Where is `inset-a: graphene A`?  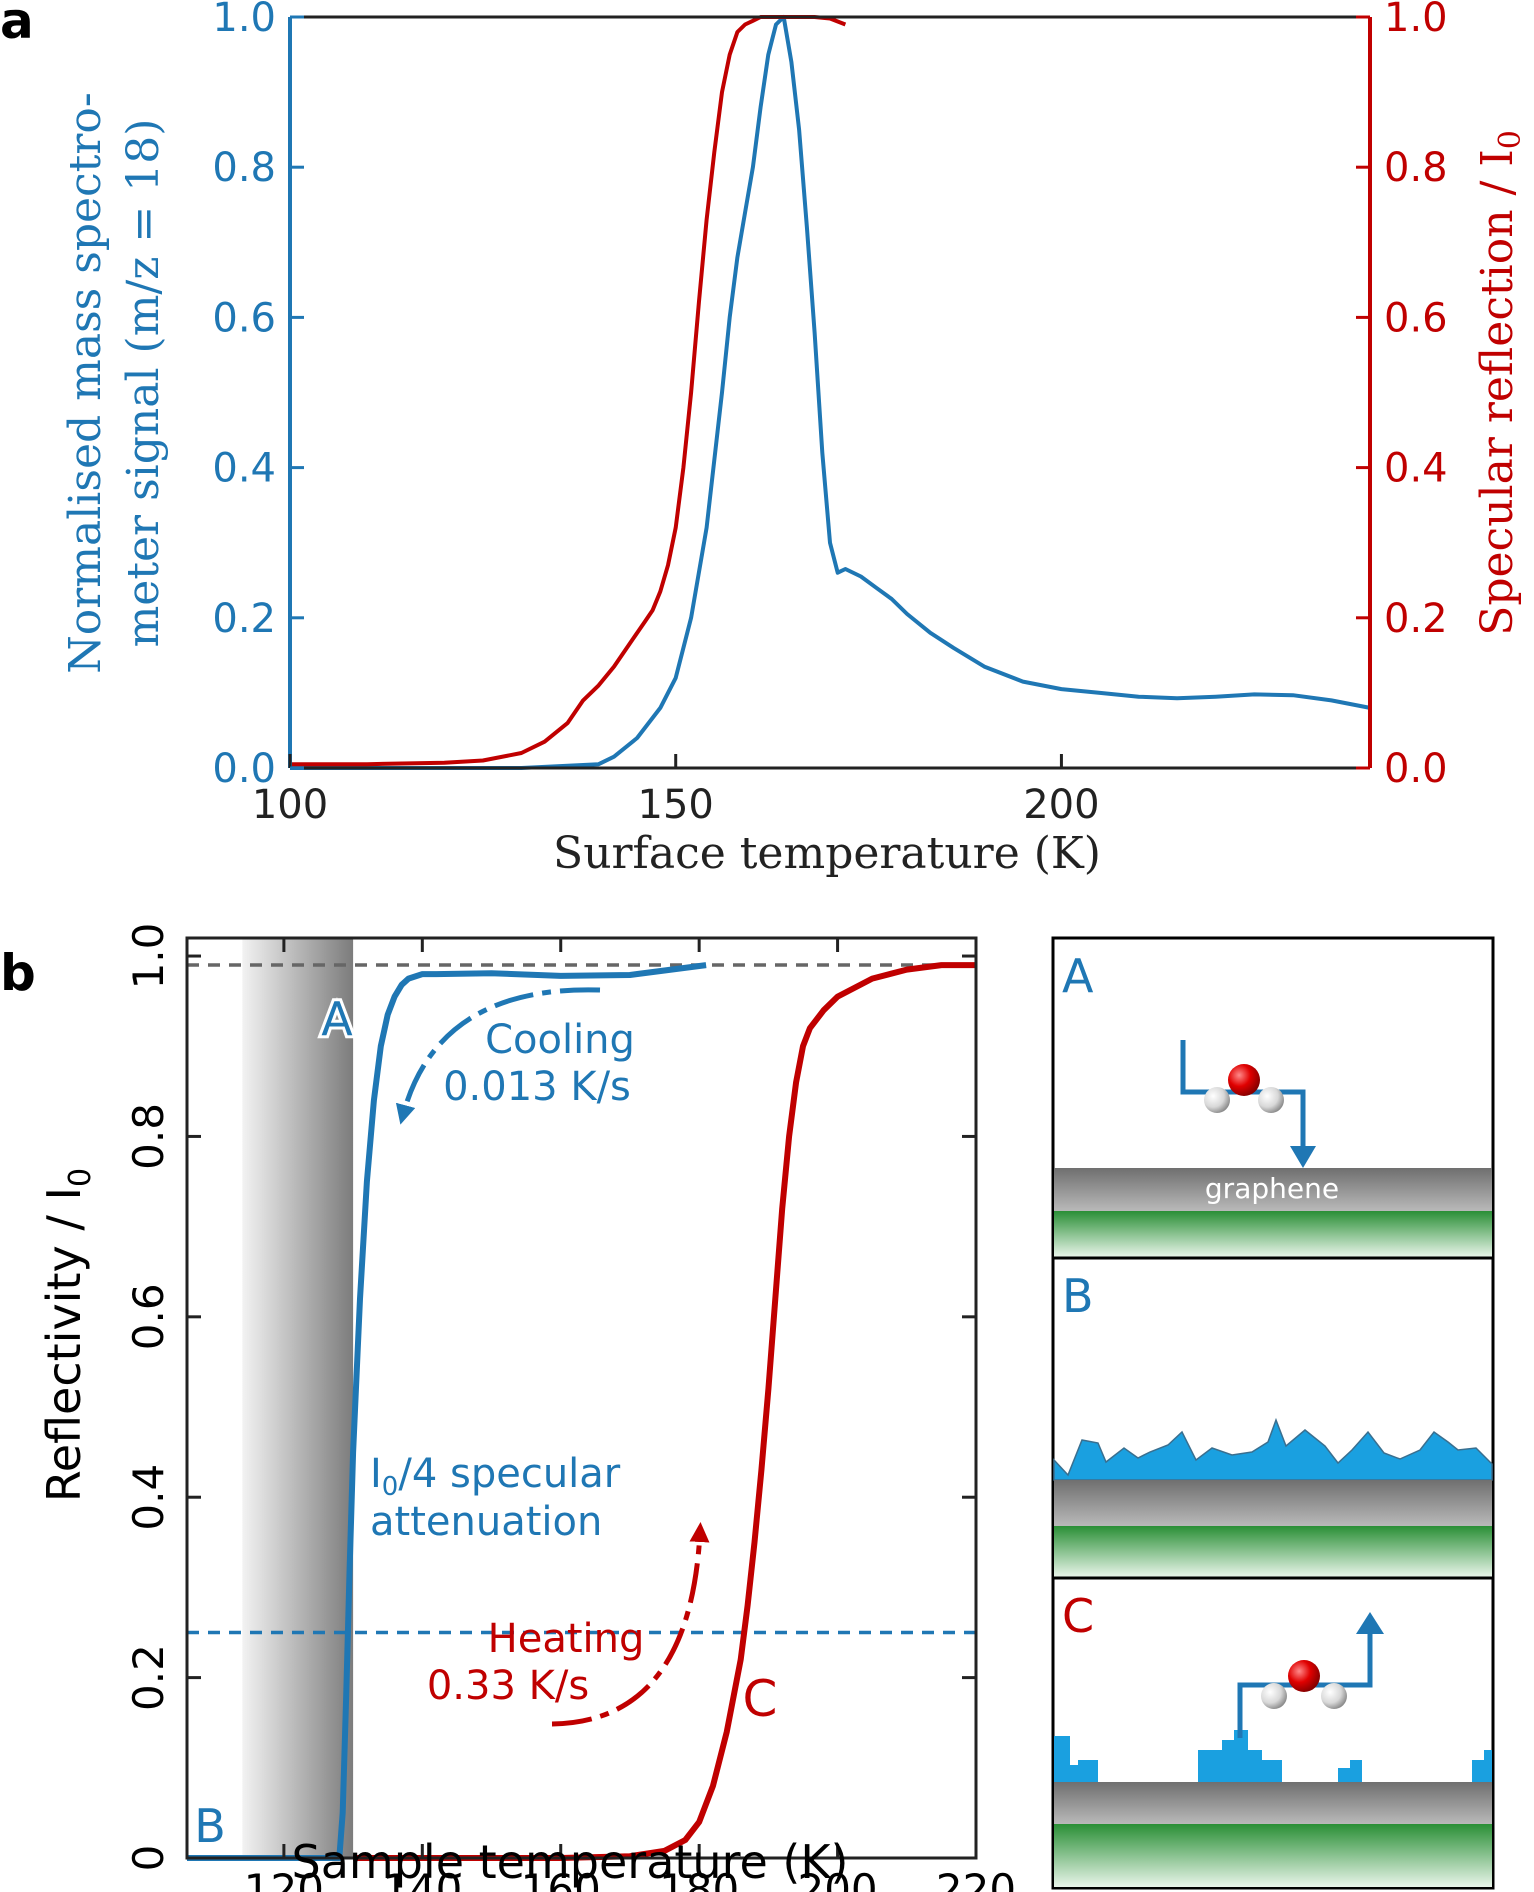
inset-a: graphene A is located at coordinates (1273, 1098).